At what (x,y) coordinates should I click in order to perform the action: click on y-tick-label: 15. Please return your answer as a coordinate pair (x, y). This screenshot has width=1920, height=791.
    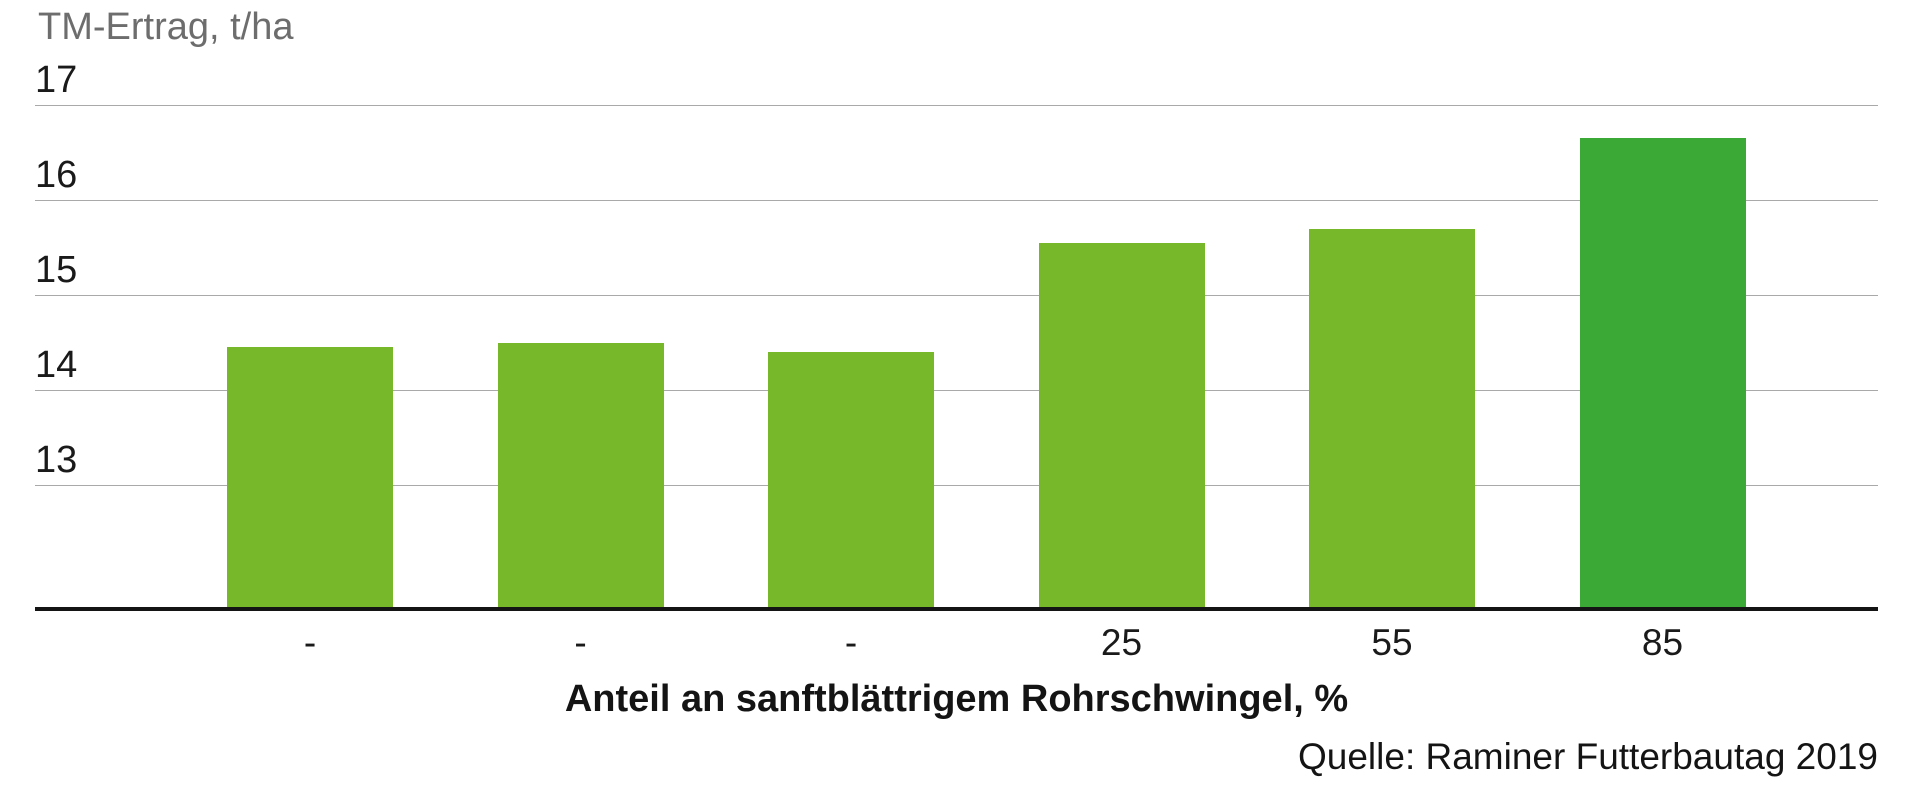
    Looking at the image, I should click on (56, 270).